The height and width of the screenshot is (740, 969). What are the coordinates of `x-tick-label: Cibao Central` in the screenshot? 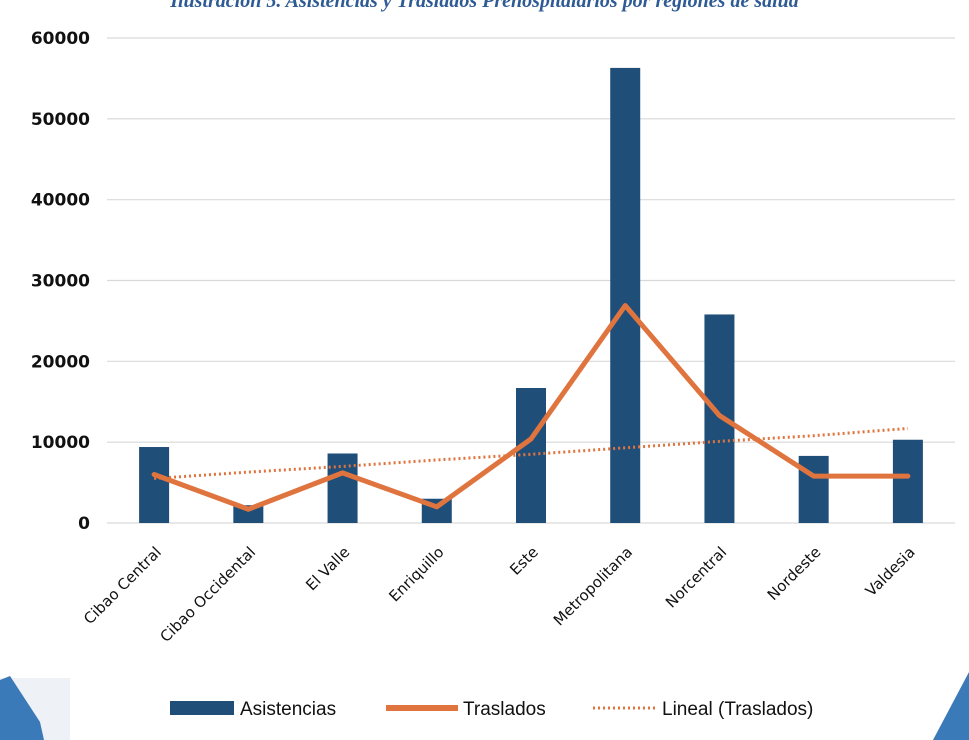 It's located at (122, 585).